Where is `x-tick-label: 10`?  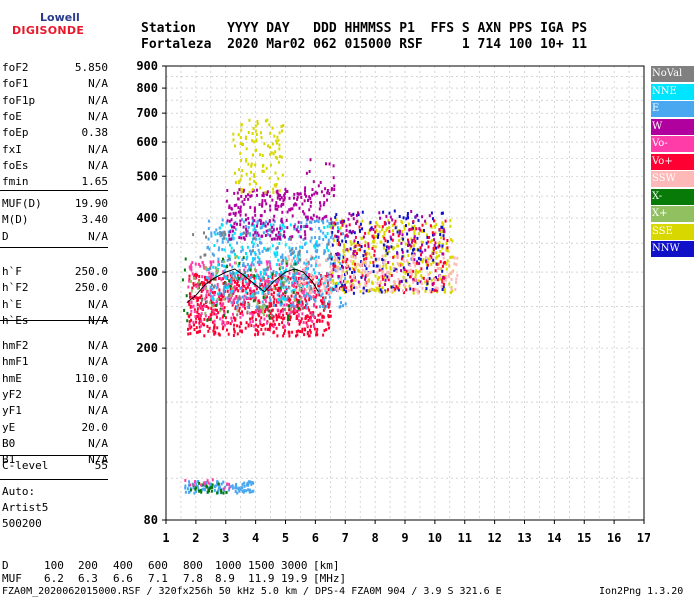
x-tick-label: 10 is located at coordinates (435, 538).